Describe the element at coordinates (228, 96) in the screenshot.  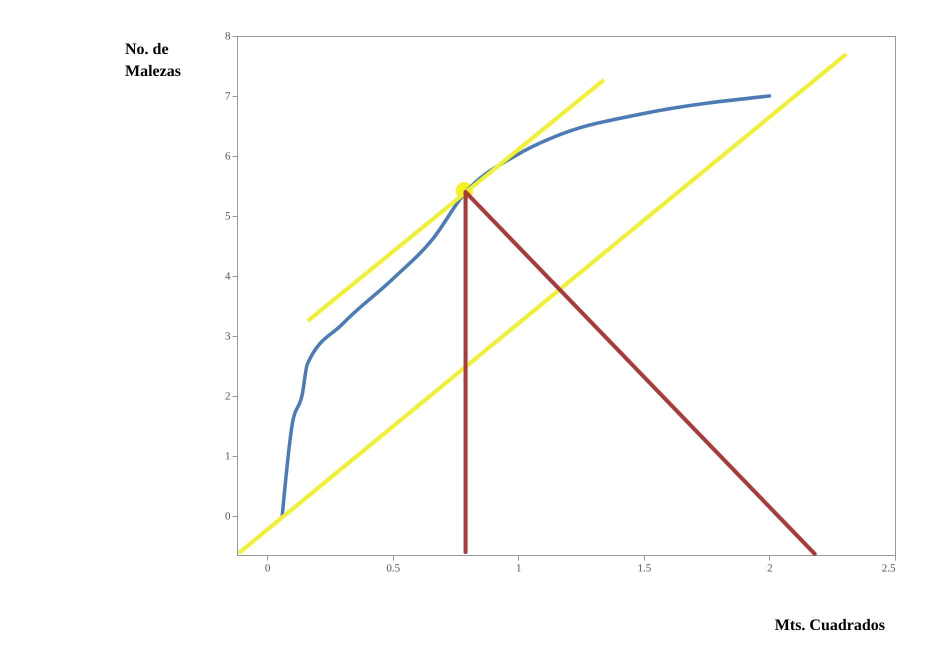
I see `y-tick-label: 7` at that location.